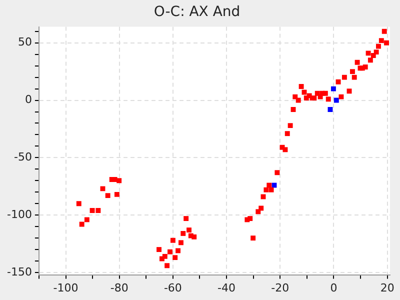  I want to click on chart-title: O-C: AX And, so click(197, 12).